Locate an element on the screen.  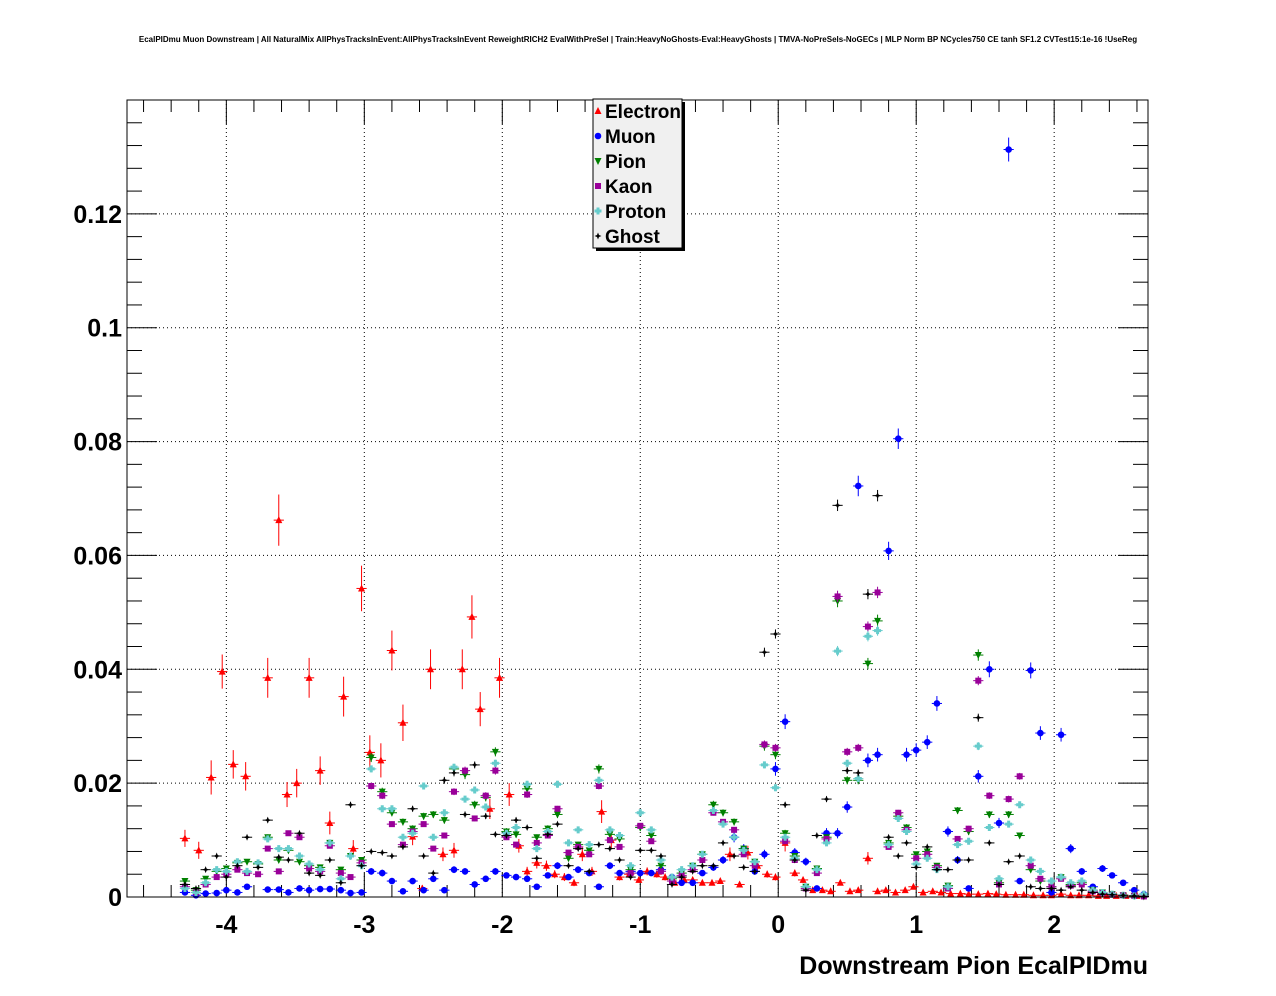
legend-marker-pion is located at coordinates (598, 161).